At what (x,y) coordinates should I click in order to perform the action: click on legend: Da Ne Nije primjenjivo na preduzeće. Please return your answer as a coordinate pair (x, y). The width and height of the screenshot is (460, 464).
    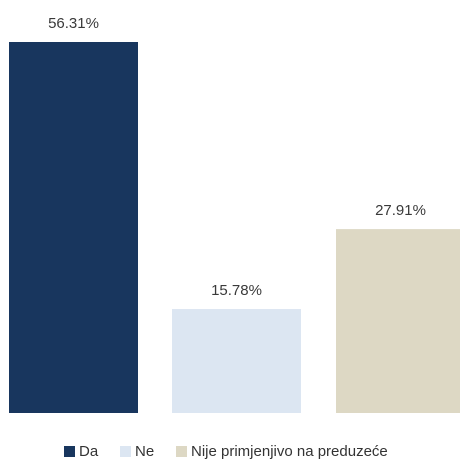
    Looking at the image, I should click on (226, 451).